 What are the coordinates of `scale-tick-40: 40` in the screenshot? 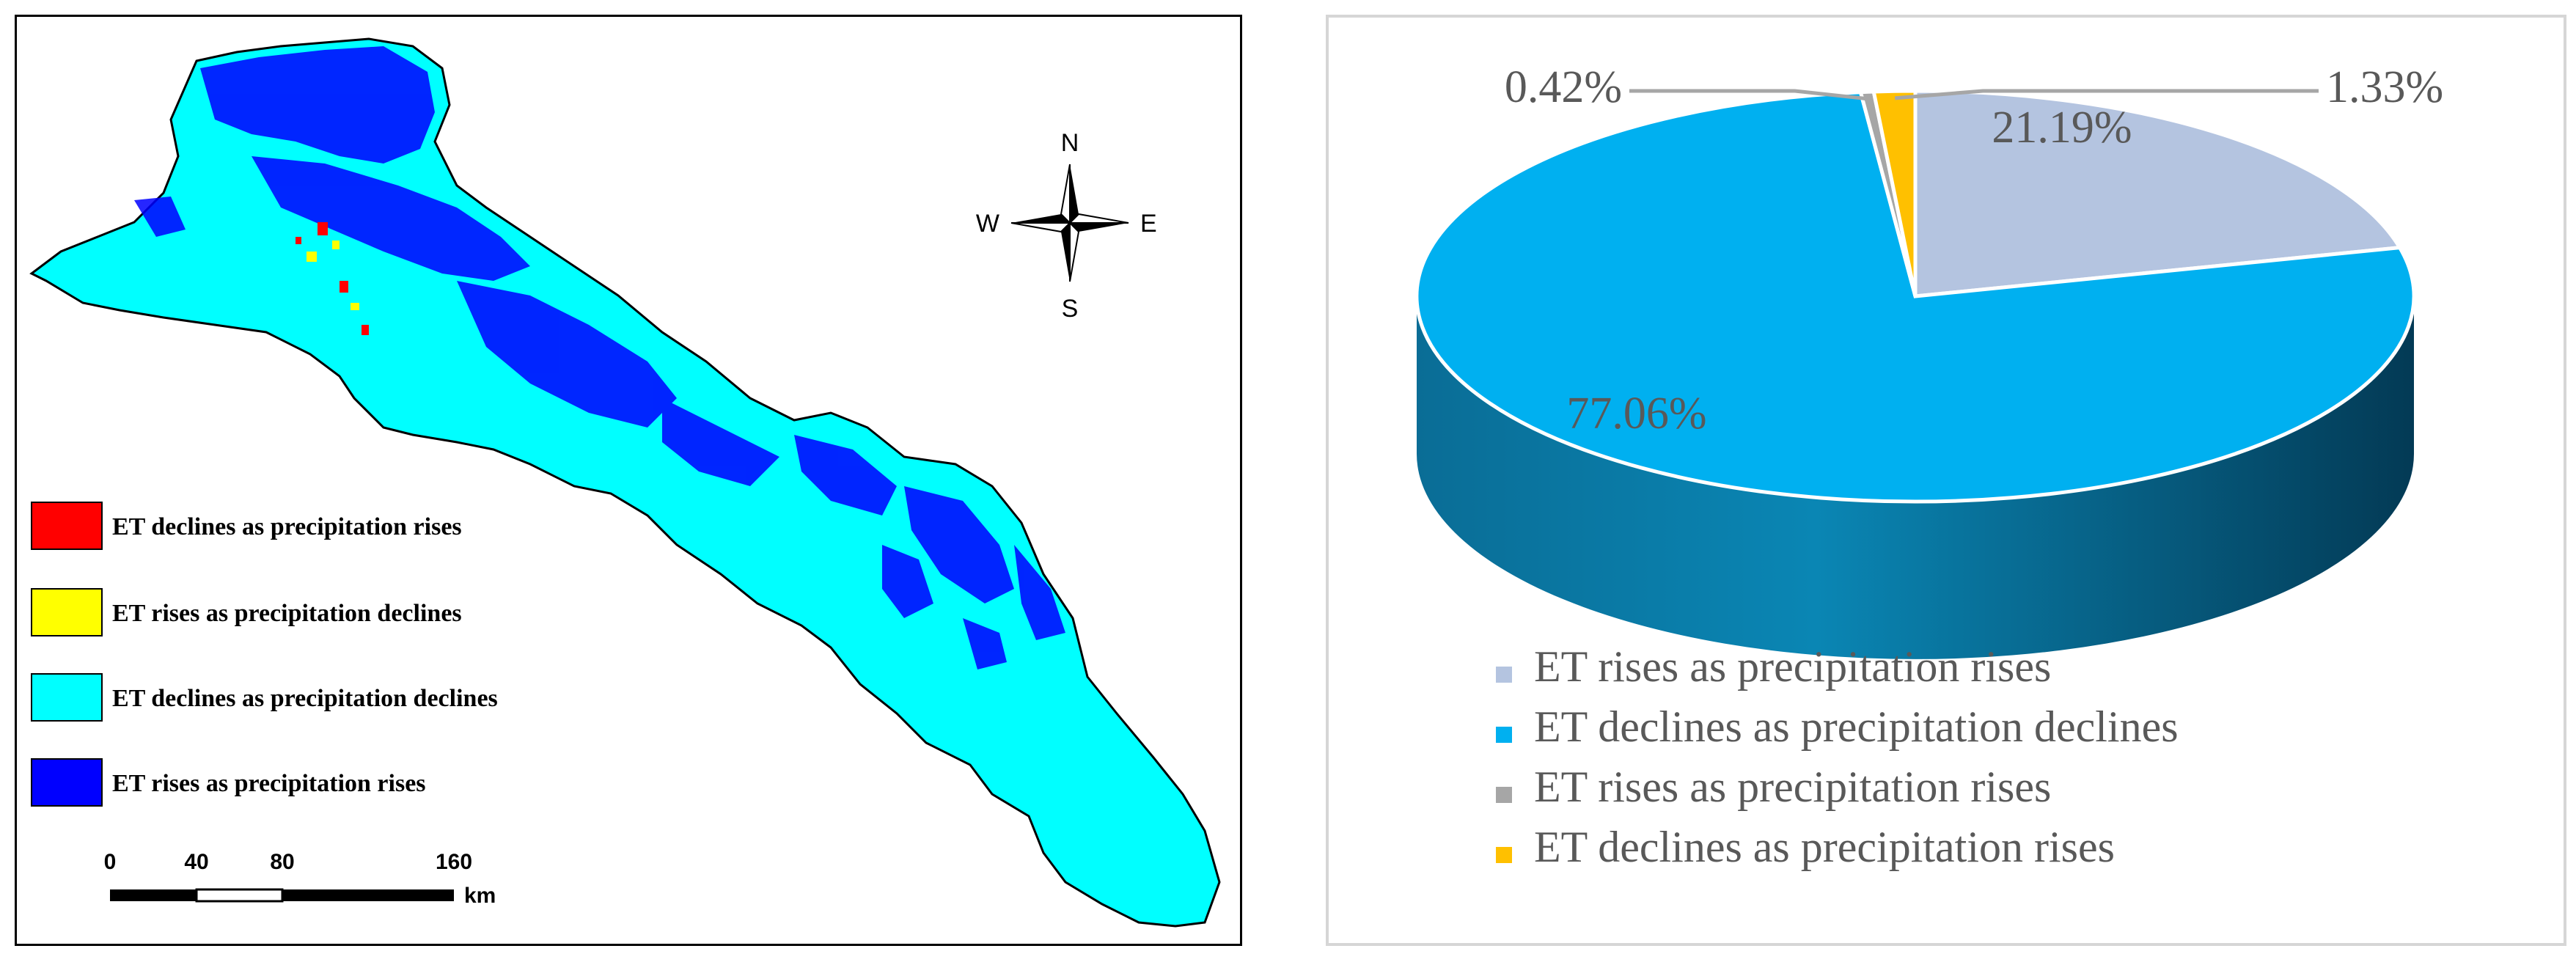 It's located at (196, 862).